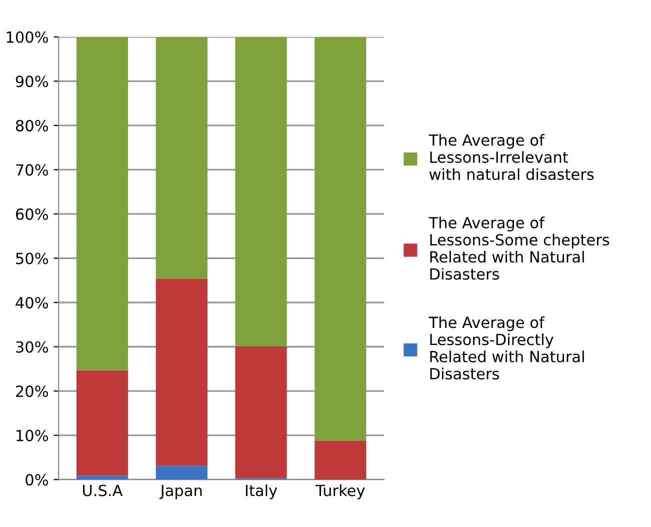 The height and width of the screenshot is (527, 651). What do you see at coordinates (32, 347) in the screenshot?
I see `y-tick-label: 30%` at bounding box center [32, 347].